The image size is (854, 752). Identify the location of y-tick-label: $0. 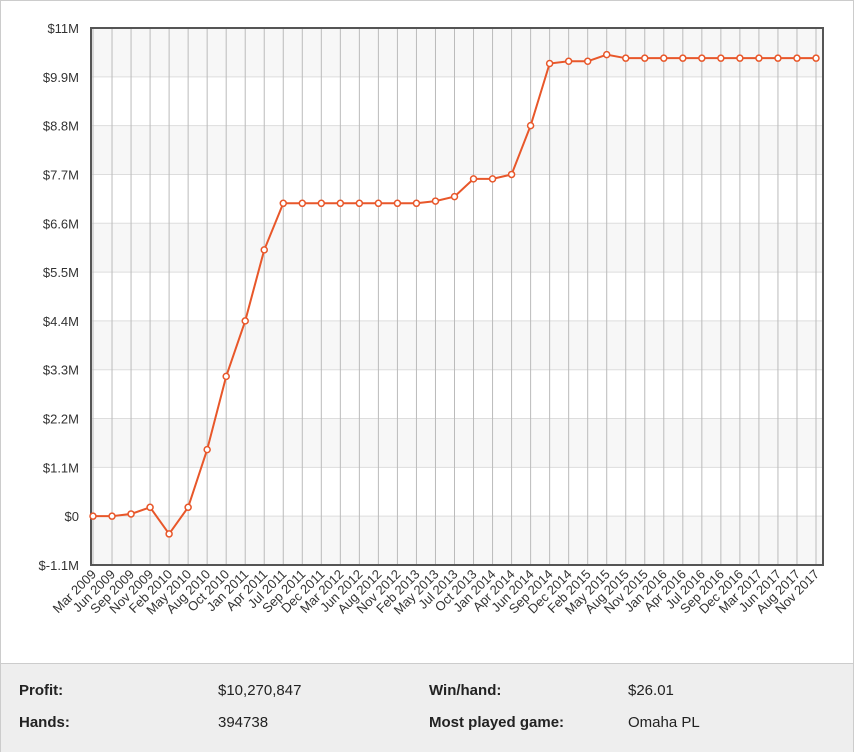
(72, 516).